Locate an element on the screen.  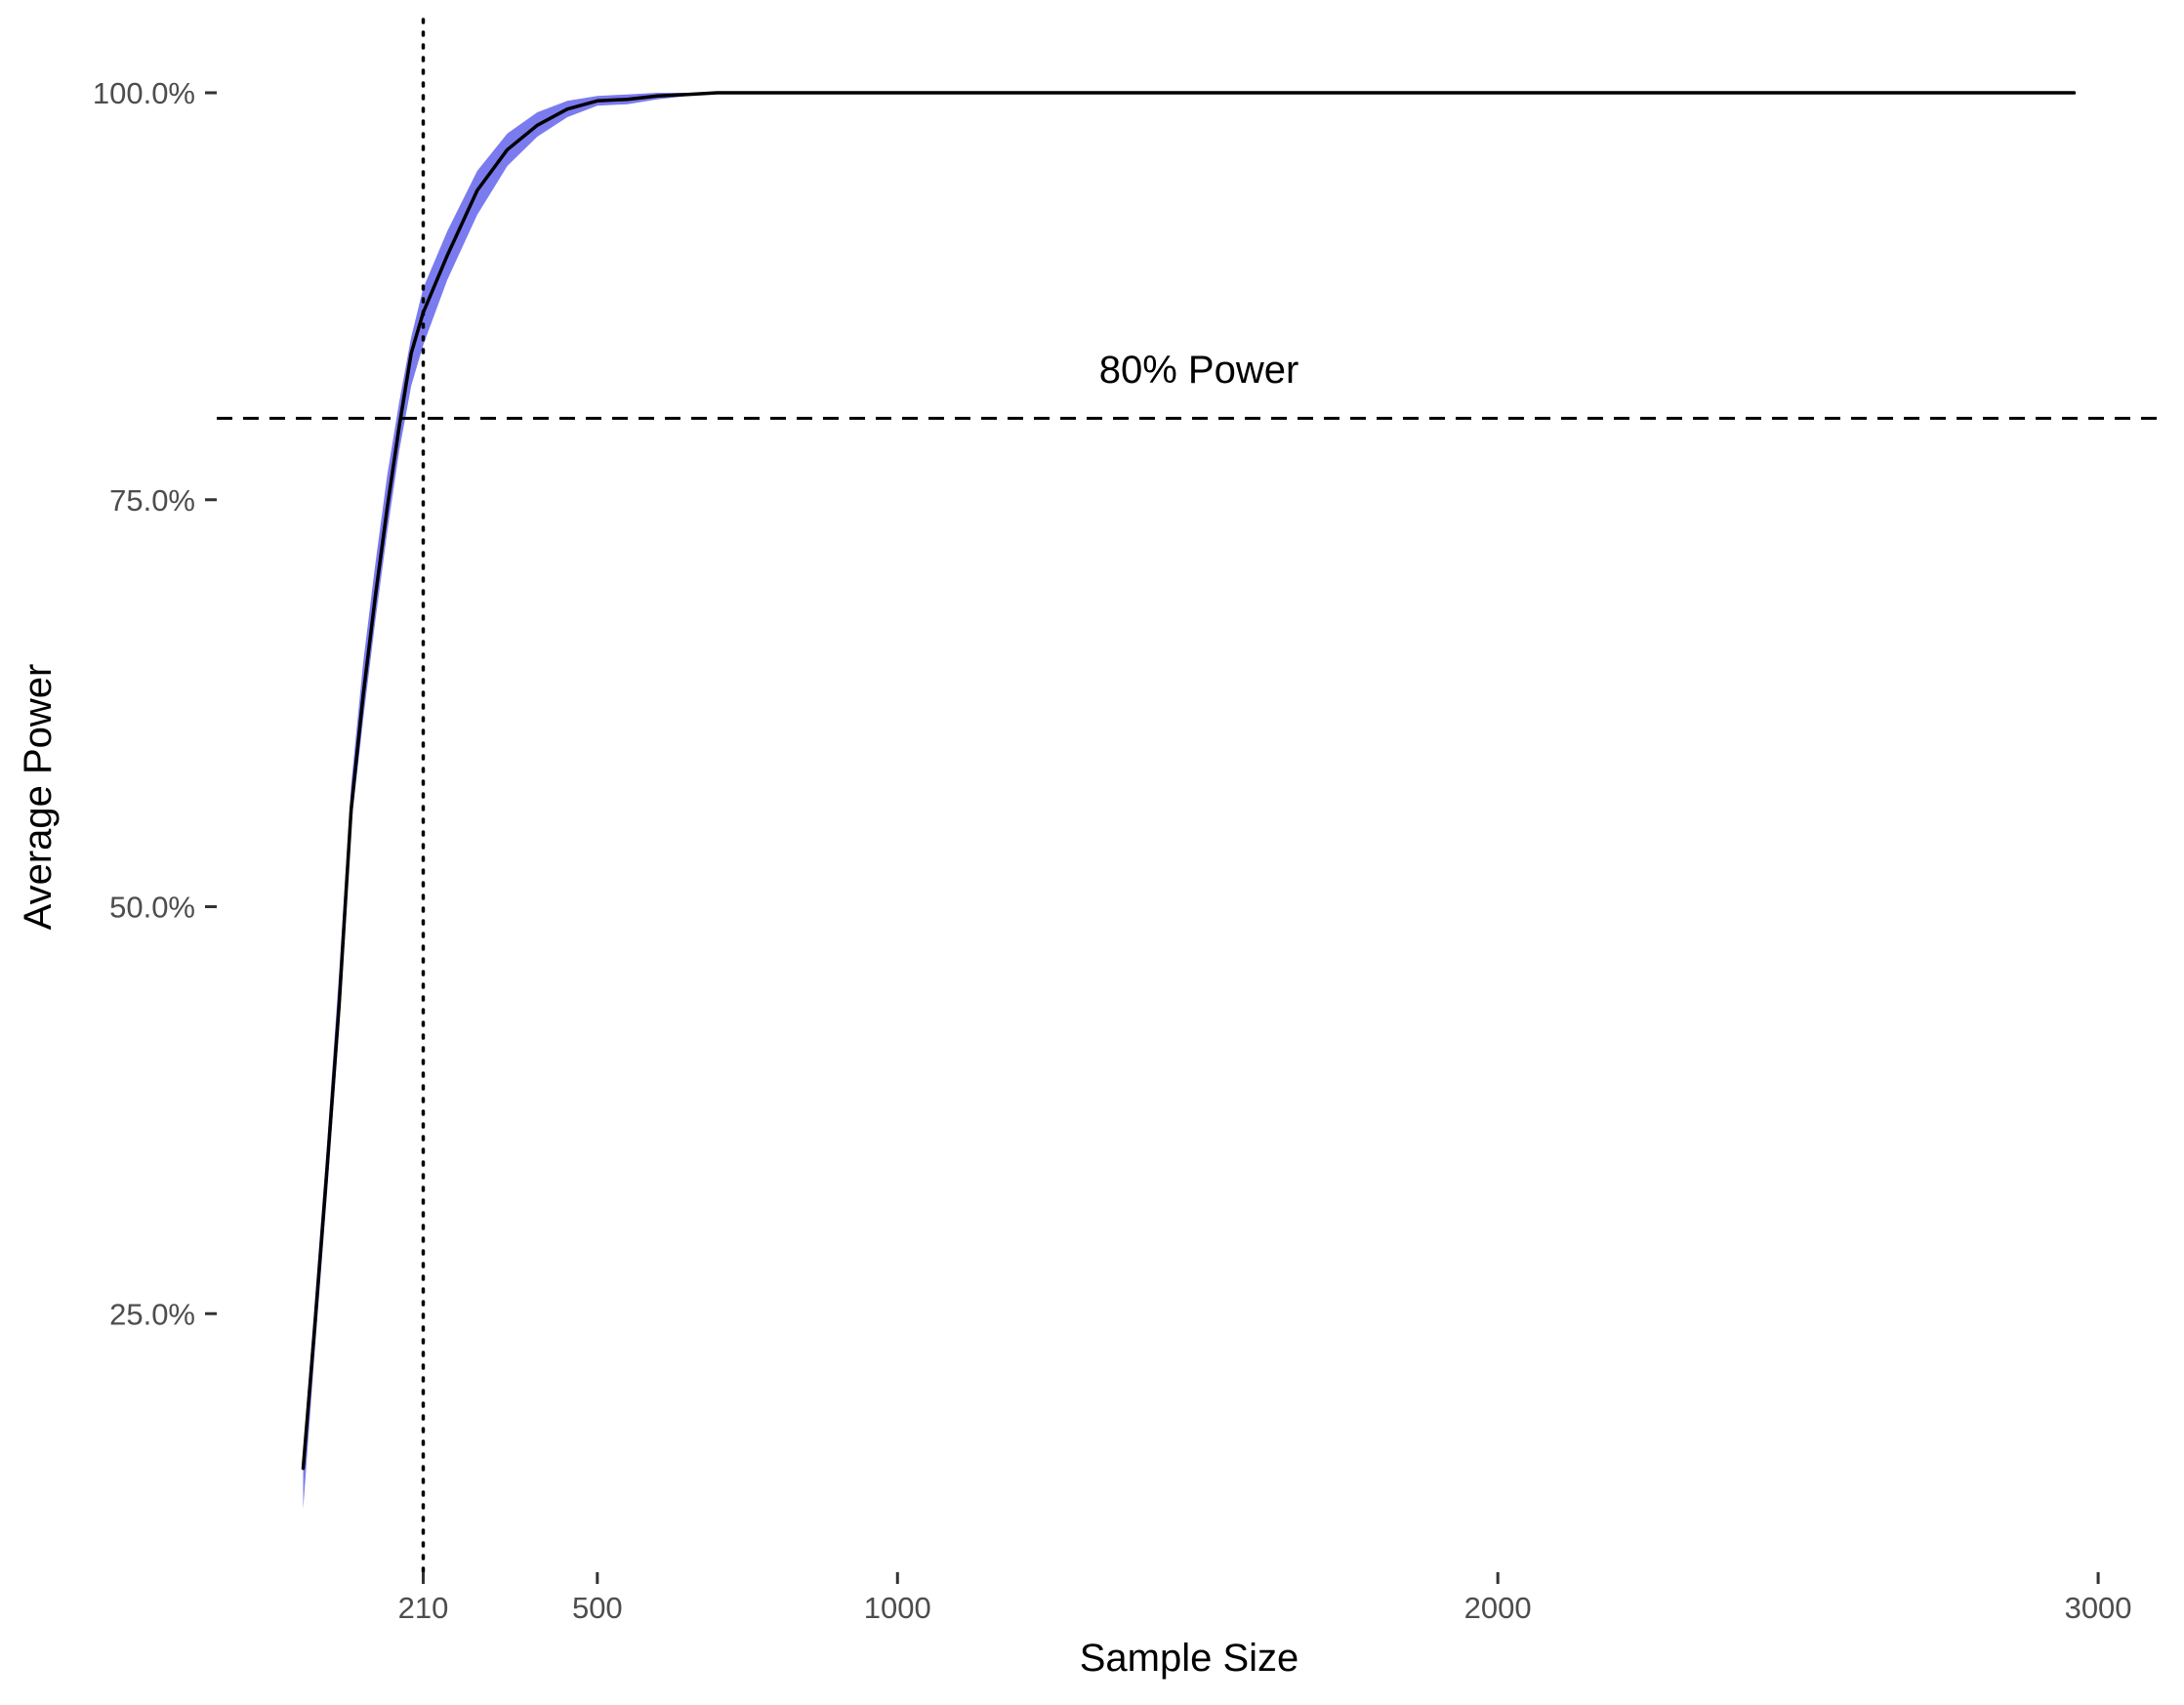
y-tick-label: 75.0% is located at coordinates (152, 500).